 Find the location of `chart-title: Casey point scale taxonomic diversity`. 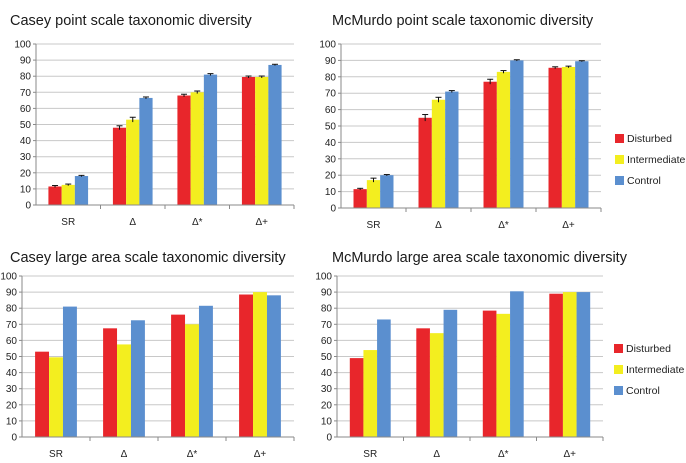

chart-title: Casey point scale taxonomic diversity is located at coordinates (131, 21).